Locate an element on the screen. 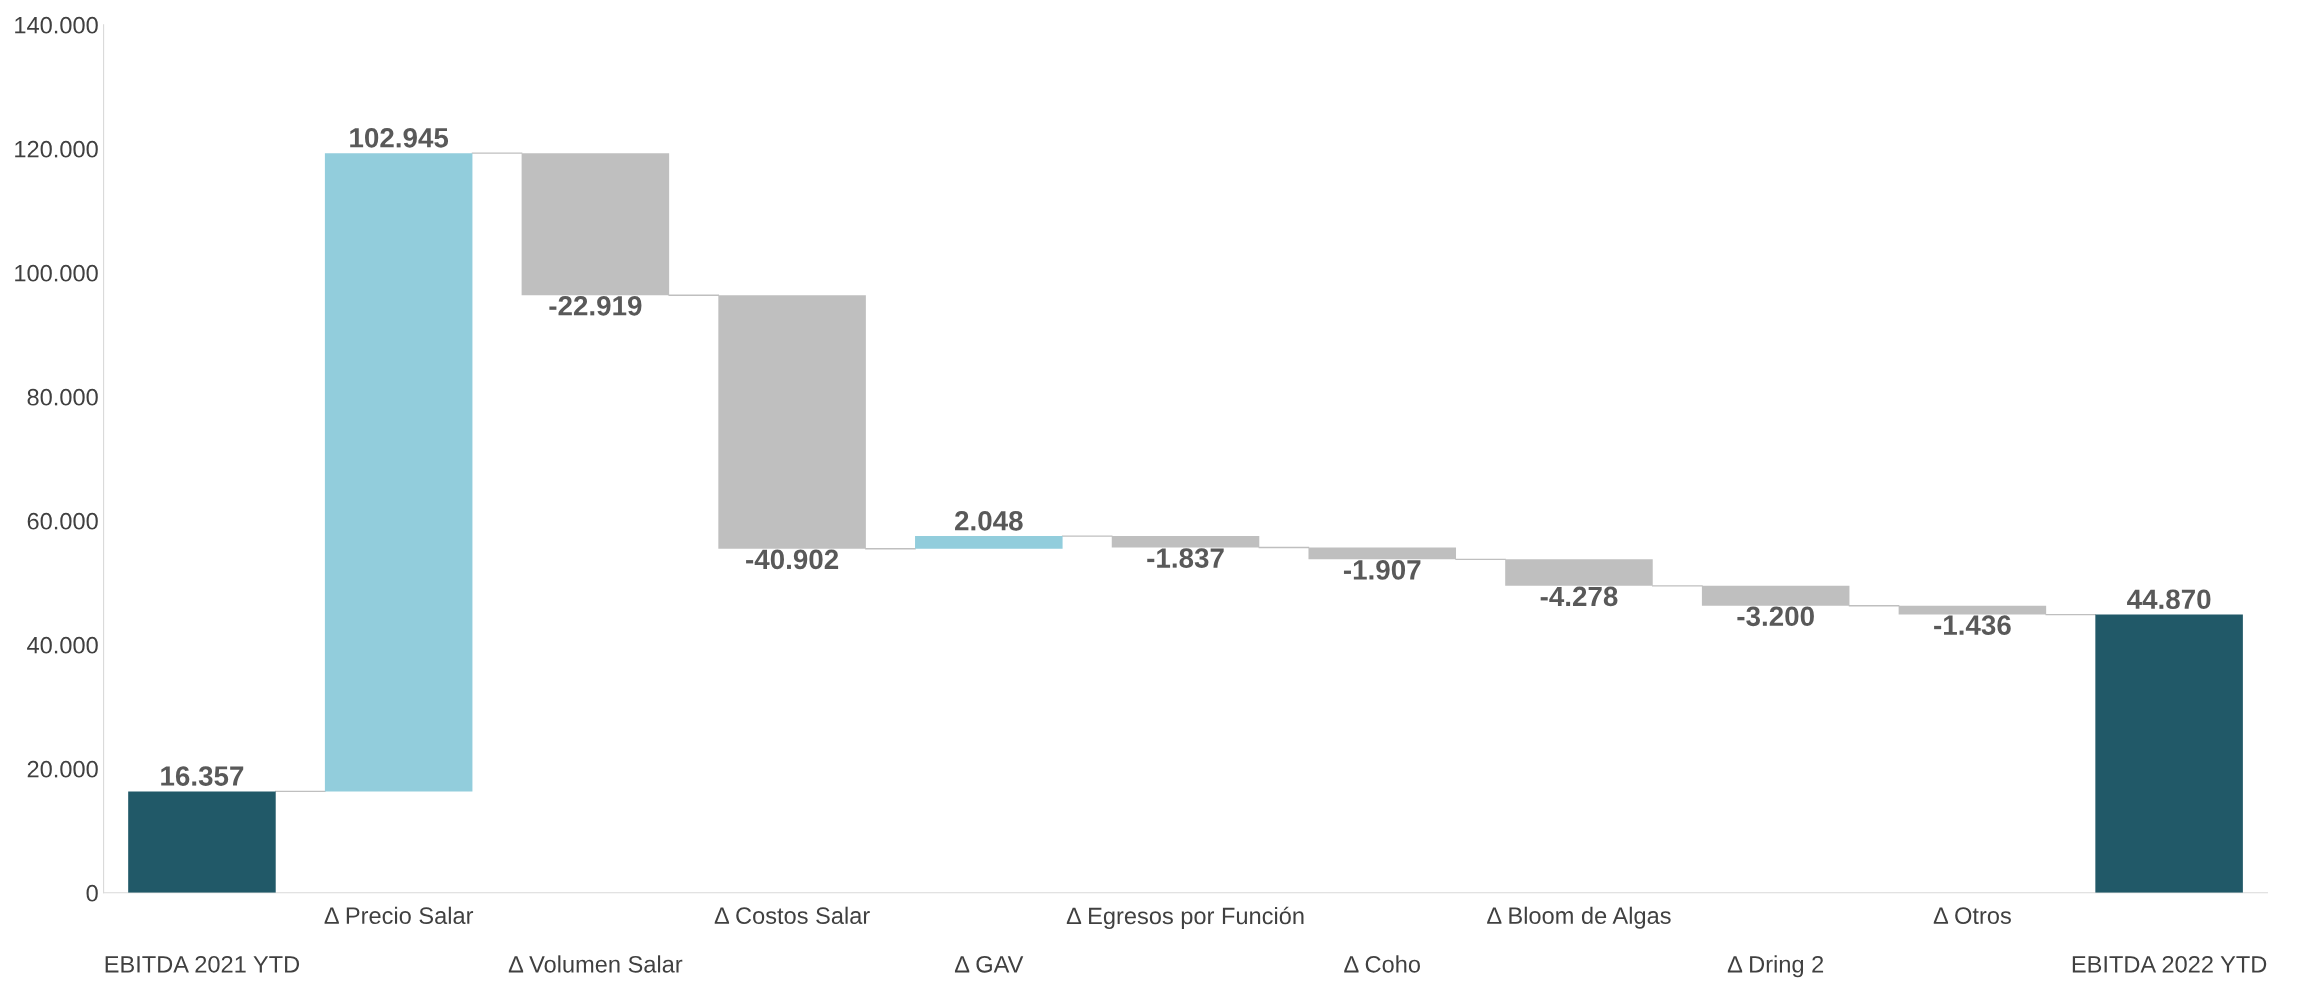 This screenshot has height=992, width=2302. x-tick-label: EBITDA 2022 YTD is located at coordinates (2169, 964).